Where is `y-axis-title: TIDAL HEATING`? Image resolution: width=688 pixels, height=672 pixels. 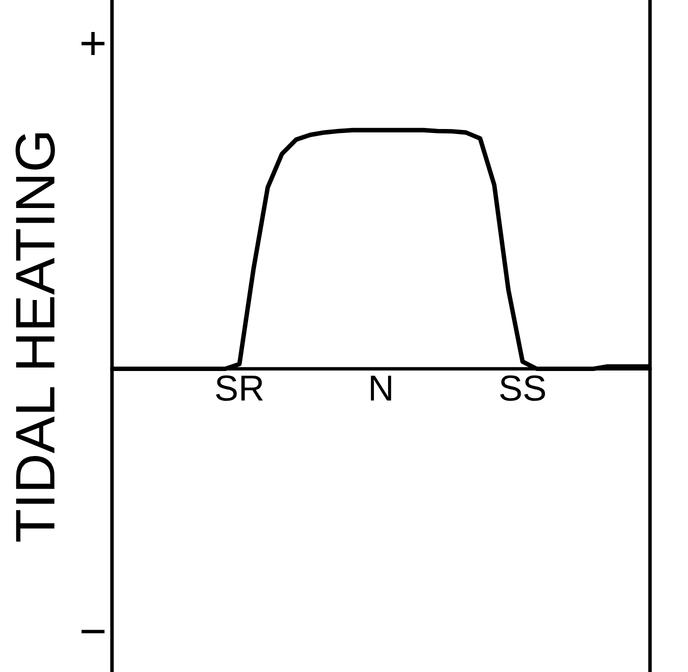
y-axis-title: TIDAL HEATING is located at coordinates (35, 337).